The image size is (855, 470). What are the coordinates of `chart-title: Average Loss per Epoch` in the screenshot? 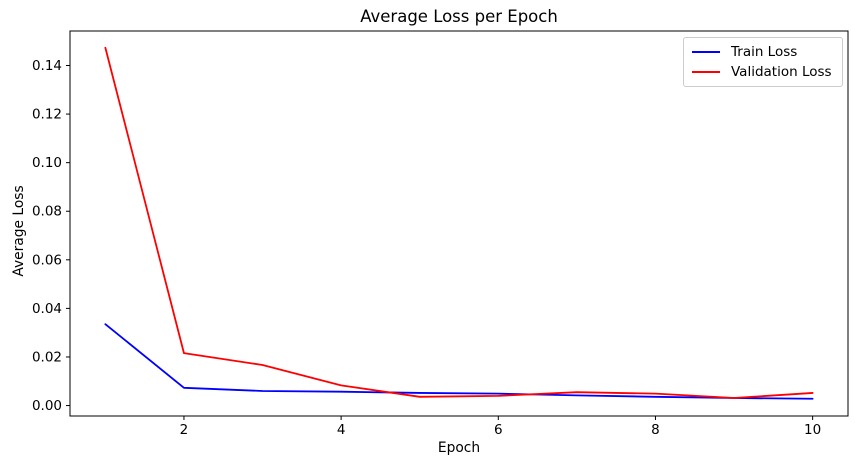 It's located at (459, 16).